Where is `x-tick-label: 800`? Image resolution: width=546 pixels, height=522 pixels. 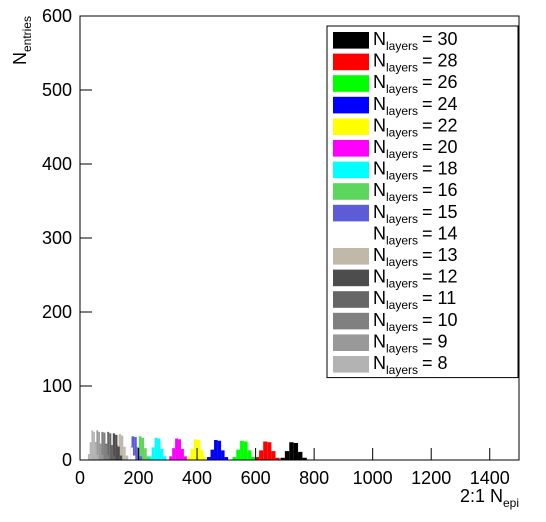
x-tick-label: 800 is located at coordinates (314, 478).